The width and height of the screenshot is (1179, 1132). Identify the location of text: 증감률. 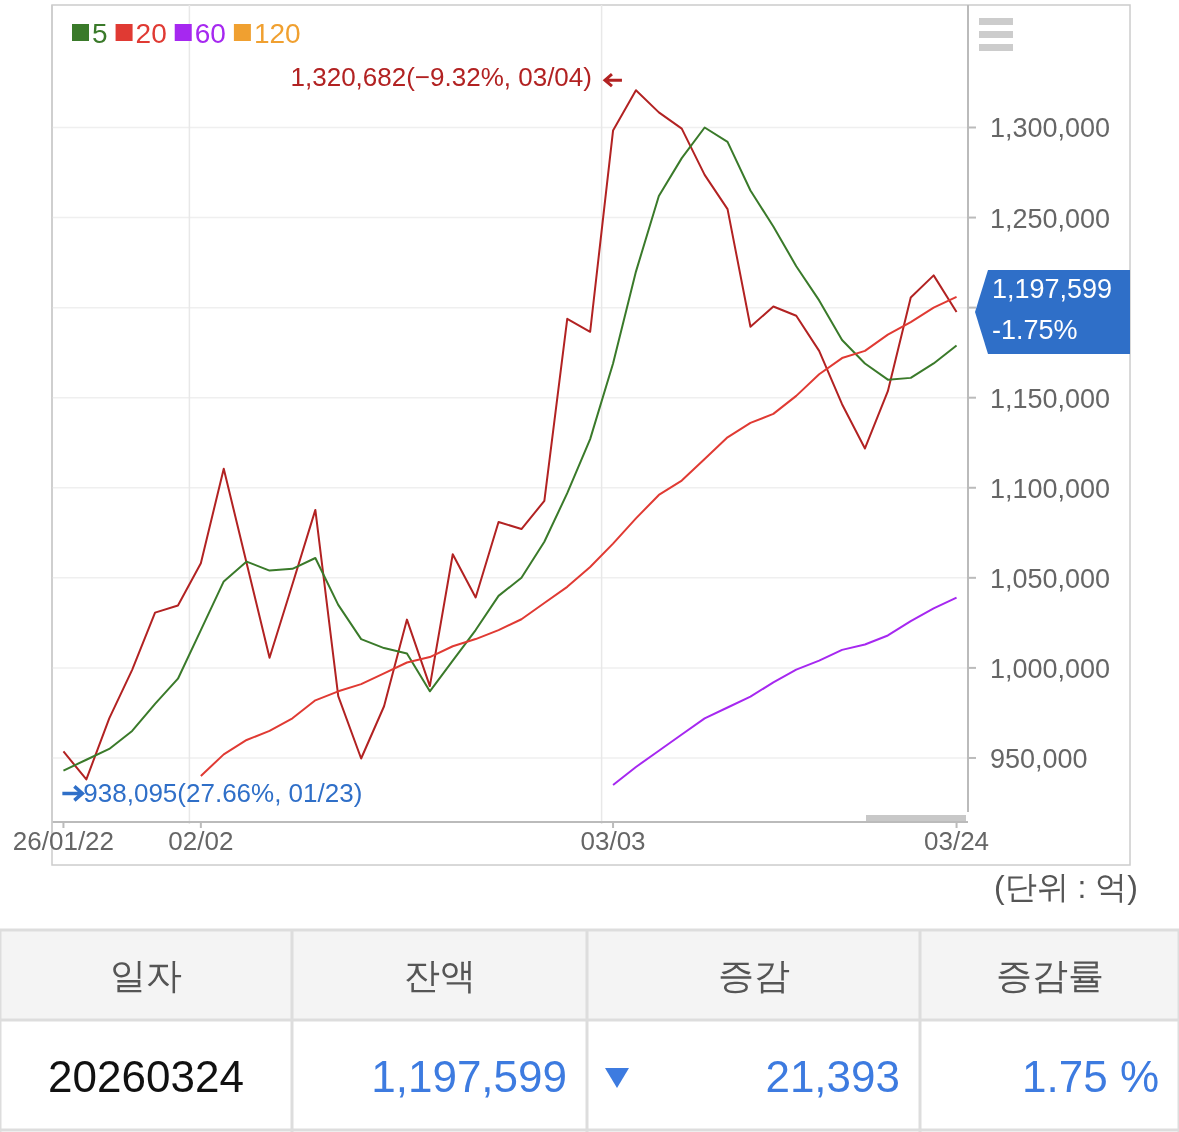
(1049, 975).